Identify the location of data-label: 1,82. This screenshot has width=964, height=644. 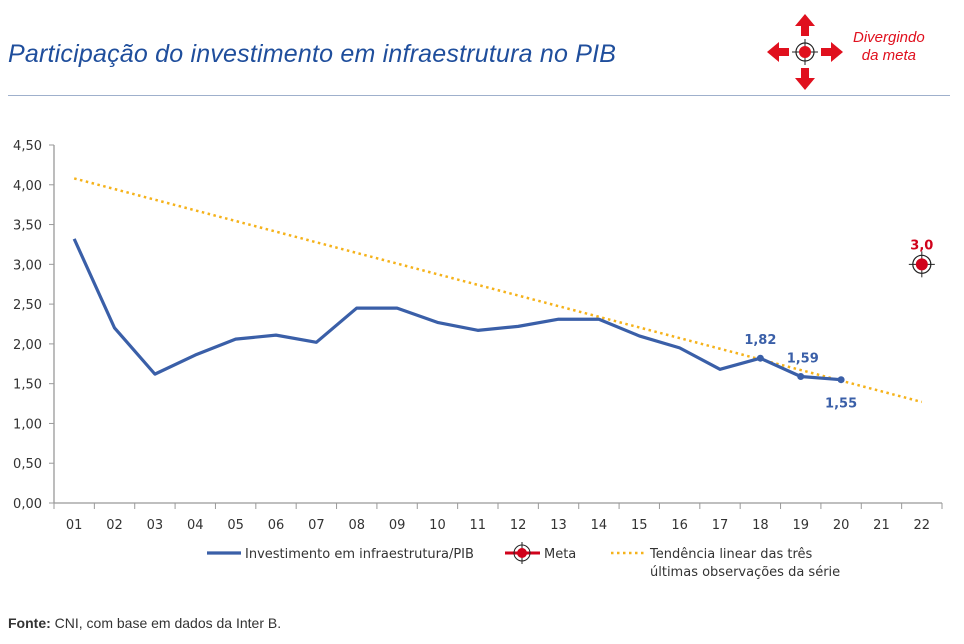
(760, 340).